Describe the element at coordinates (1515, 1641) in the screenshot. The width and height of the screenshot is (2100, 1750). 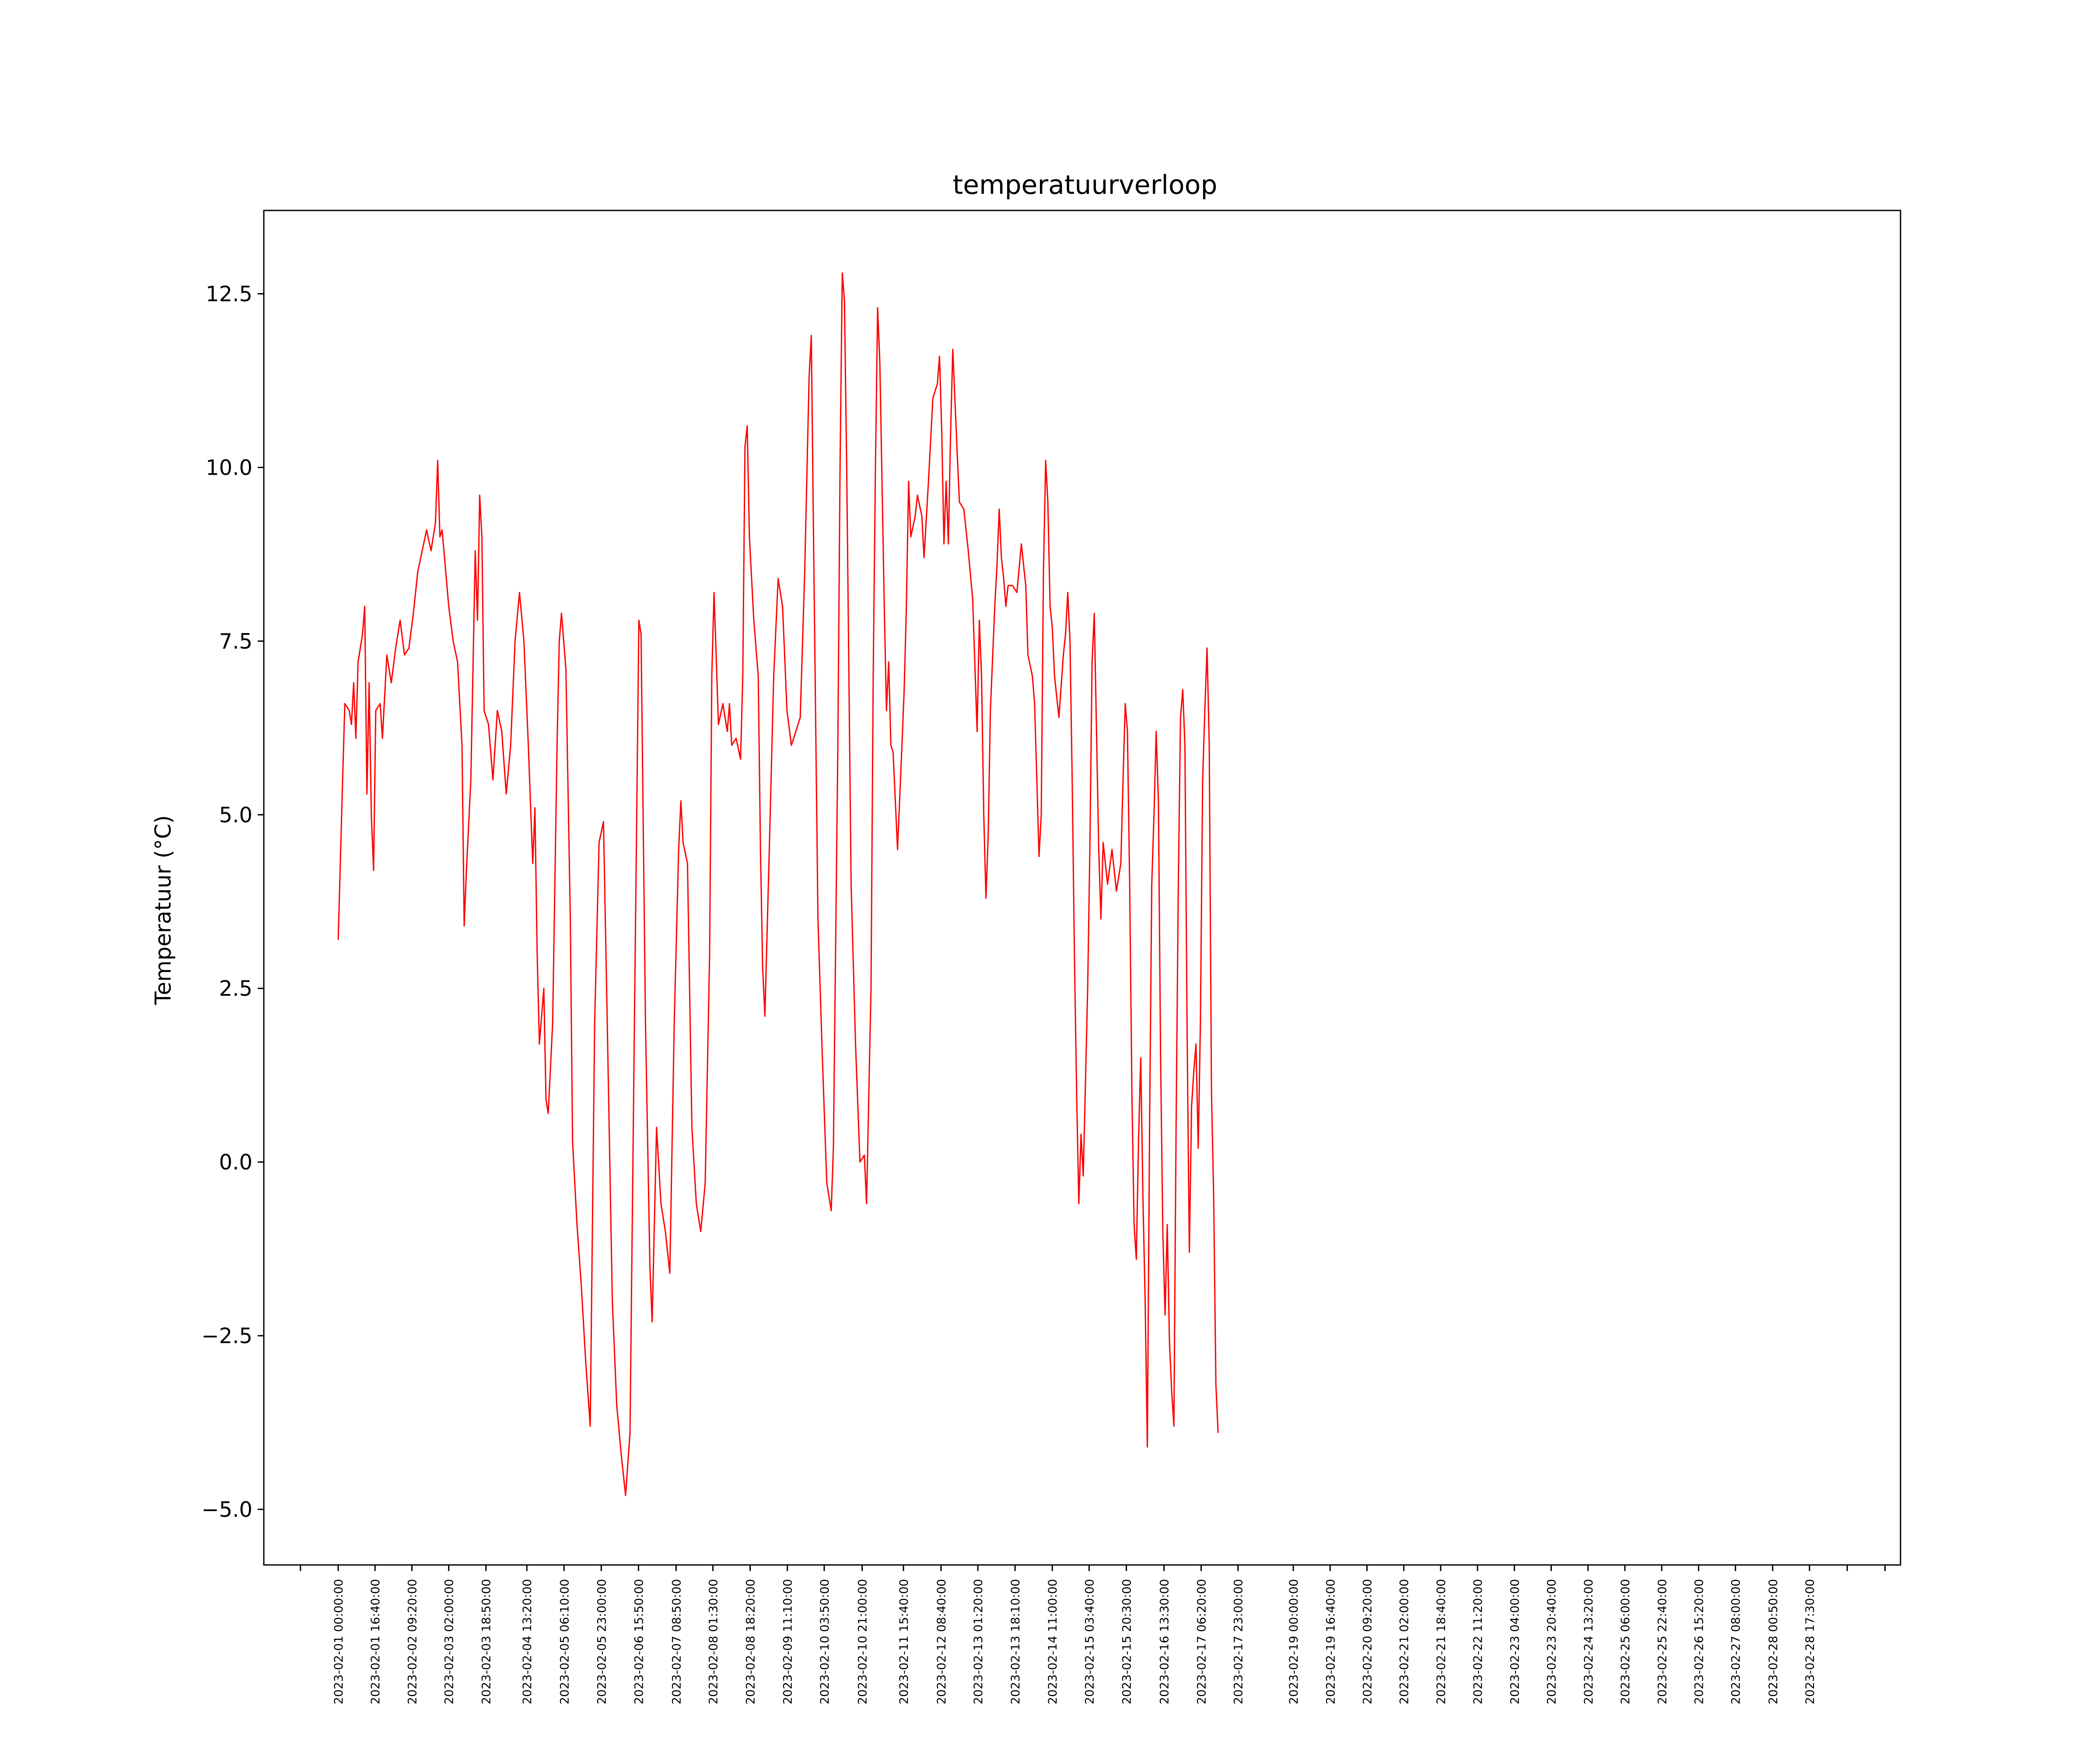
I see `x-tick-label: 2023-02-23 04:00:00` at that location.